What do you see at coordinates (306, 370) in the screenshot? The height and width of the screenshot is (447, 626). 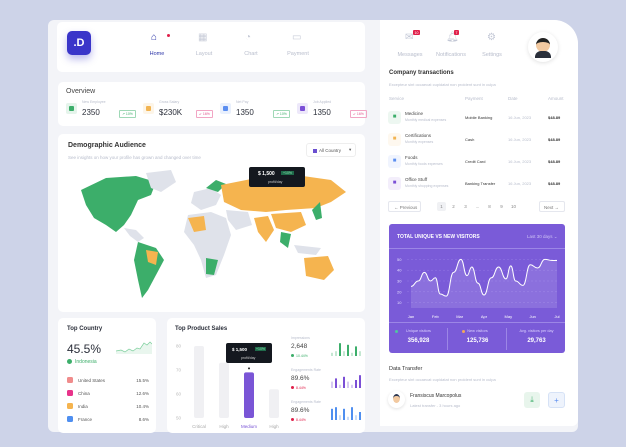 I see `metric-label: Engagements Rate` at bounding box center [306, 370].